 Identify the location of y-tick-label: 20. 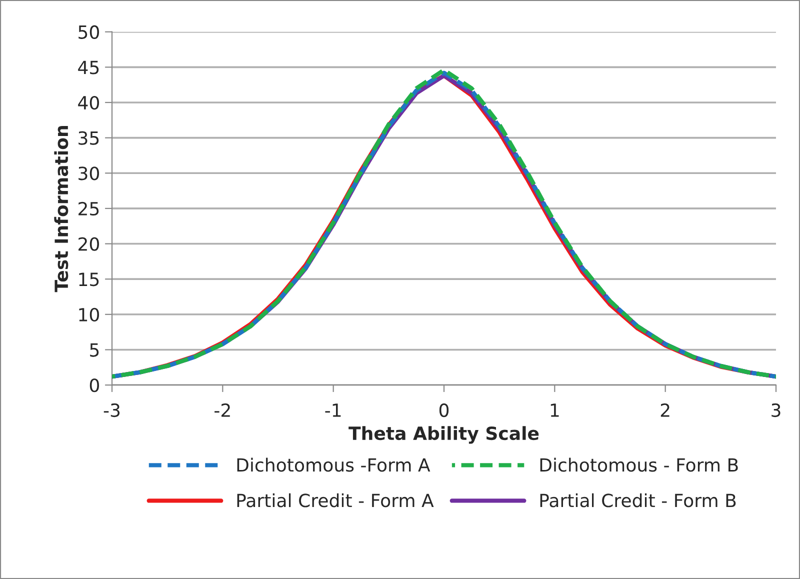
(88, 244).